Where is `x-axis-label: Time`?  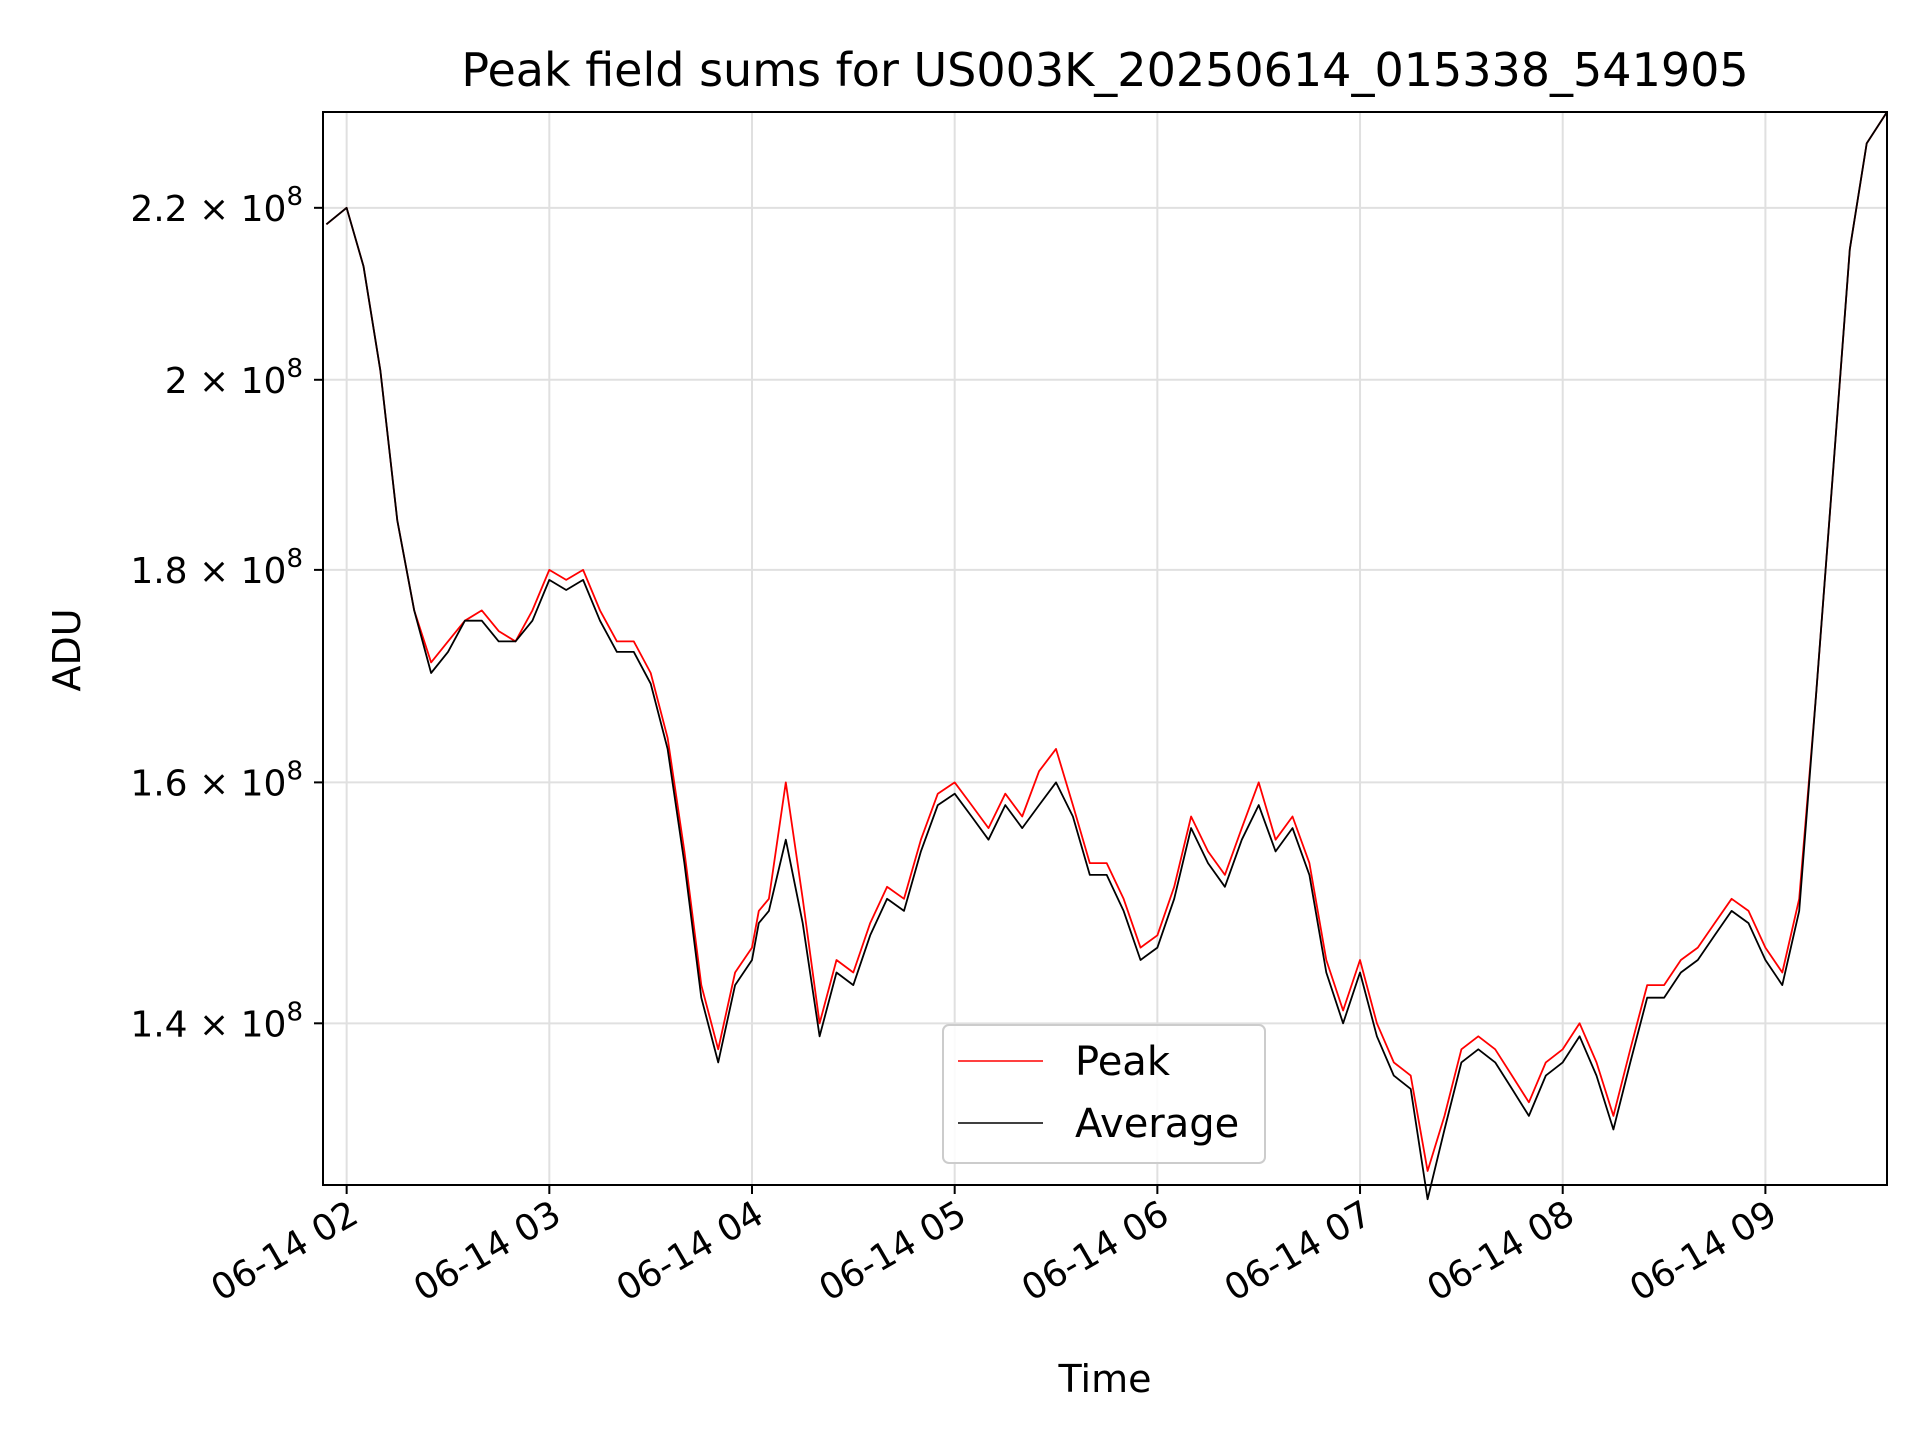 x-axis-label: Time is located at coordinates (1105, 1379).